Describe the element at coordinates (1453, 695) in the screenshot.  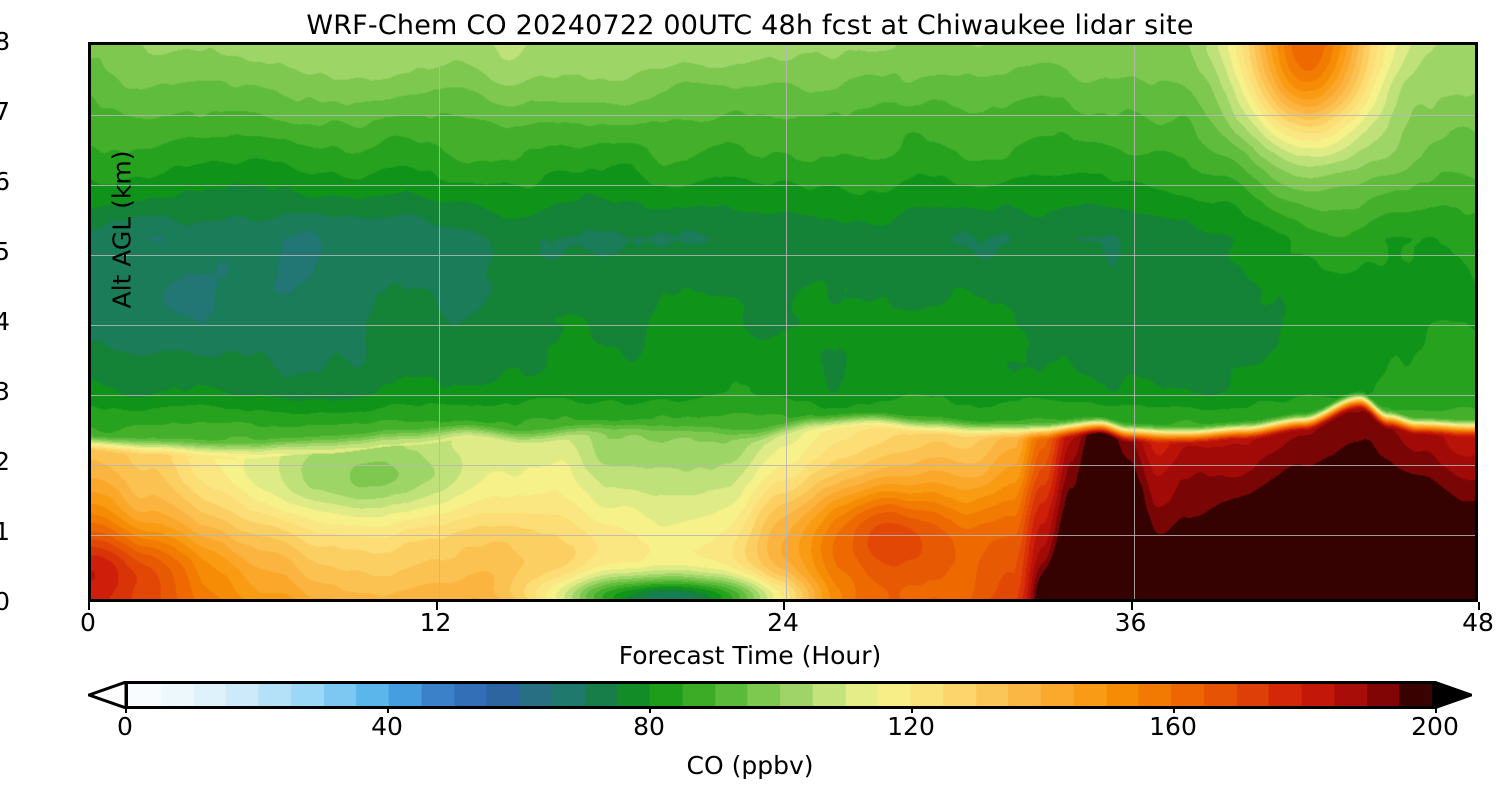
I see `colorbar-max-extend-arrow` at that location.